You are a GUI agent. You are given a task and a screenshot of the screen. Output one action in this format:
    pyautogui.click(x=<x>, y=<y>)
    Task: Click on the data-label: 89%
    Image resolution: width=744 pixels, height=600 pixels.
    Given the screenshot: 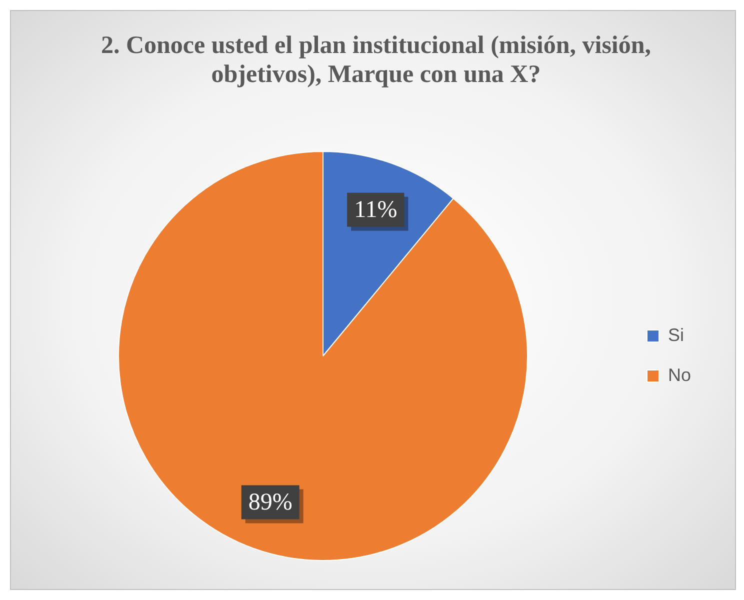 What is the action you would take?
    pyautogui.click(x=270, y=503)
    